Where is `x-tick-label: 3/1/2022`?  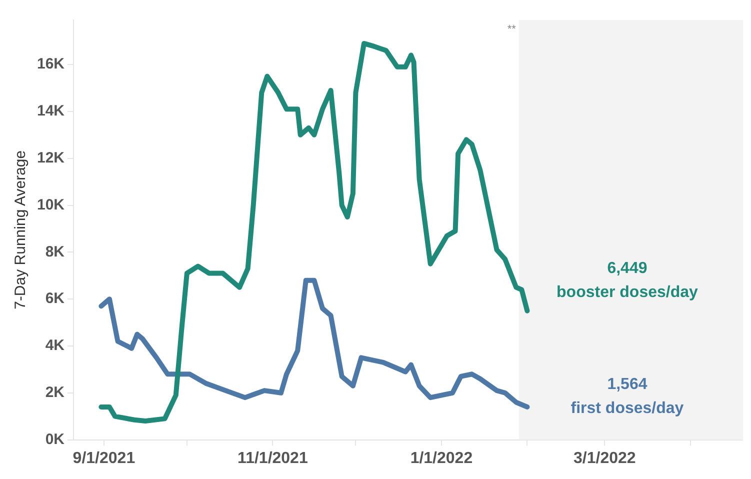
x-tick-label: 3/1/2022 is located at coordinates (605, 458).